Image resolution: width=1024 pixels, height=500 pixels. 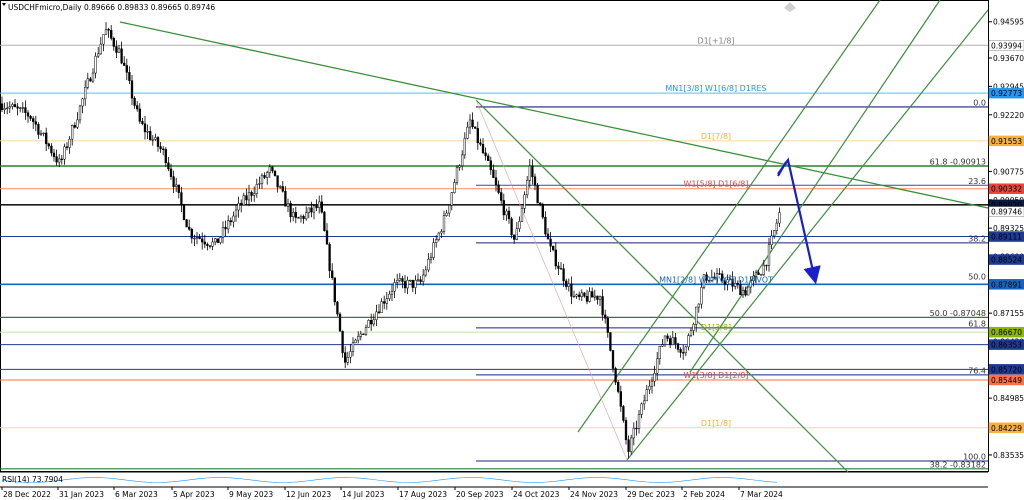 I want to click on level-label-2: D1[7/8], so click(x=716, y=136).